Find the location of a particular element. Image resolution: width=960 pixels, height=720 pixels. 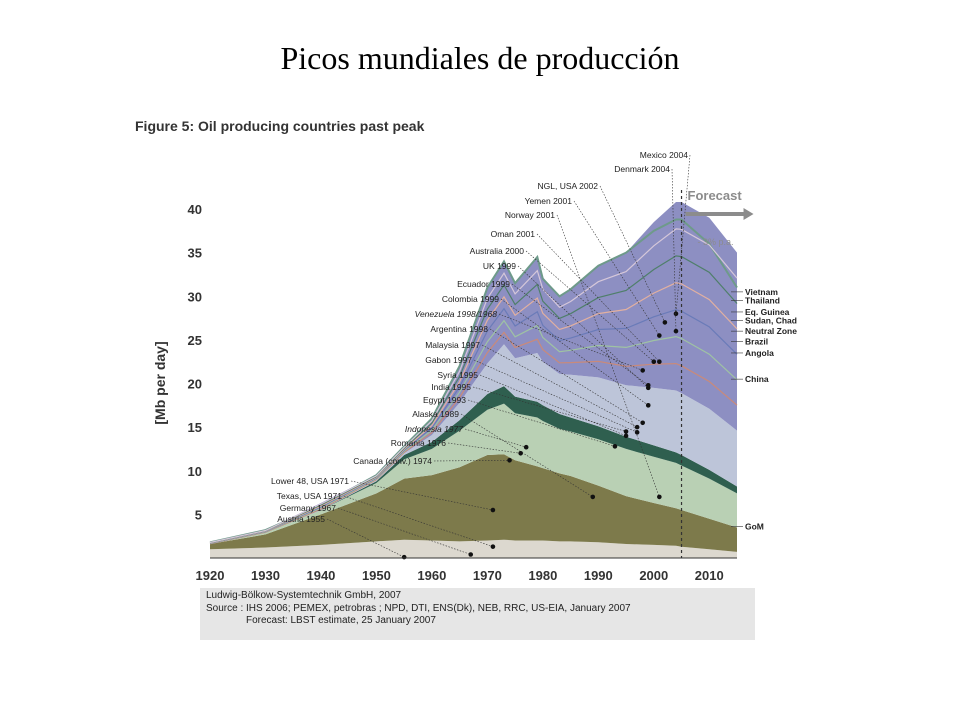

annotation-label: Indonesia 1977 is located at coordinates (434, 429).